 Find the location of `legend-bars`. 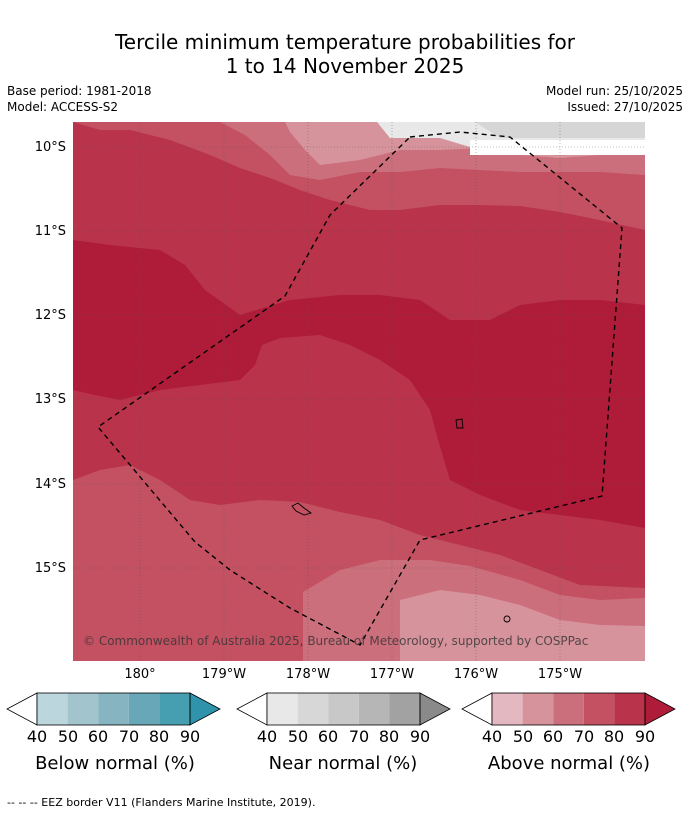

legend-bars is located at coordinates (341, 709).